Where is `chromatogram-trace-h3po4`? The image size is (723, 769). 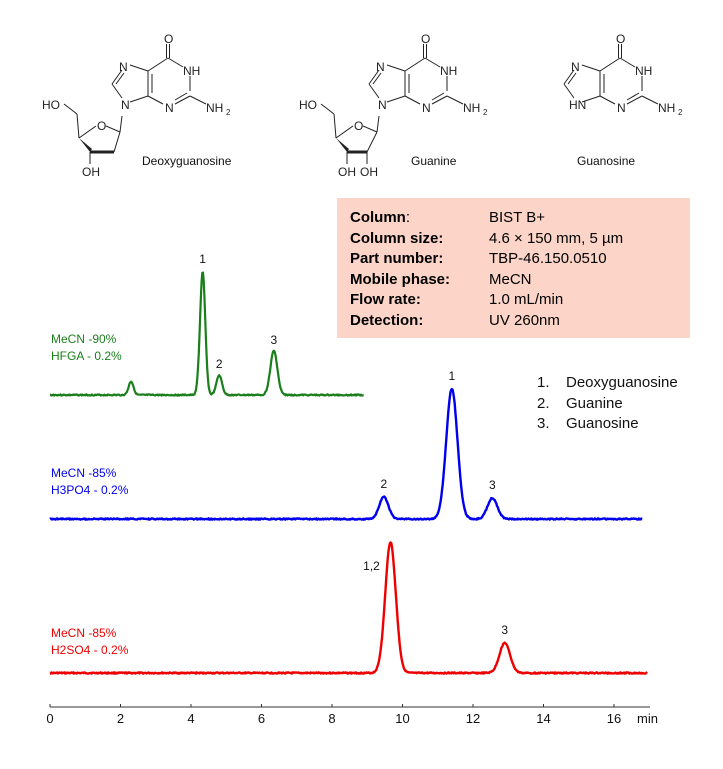
chromatogram-trace-h3po4 is located at coordinates (346, 454).